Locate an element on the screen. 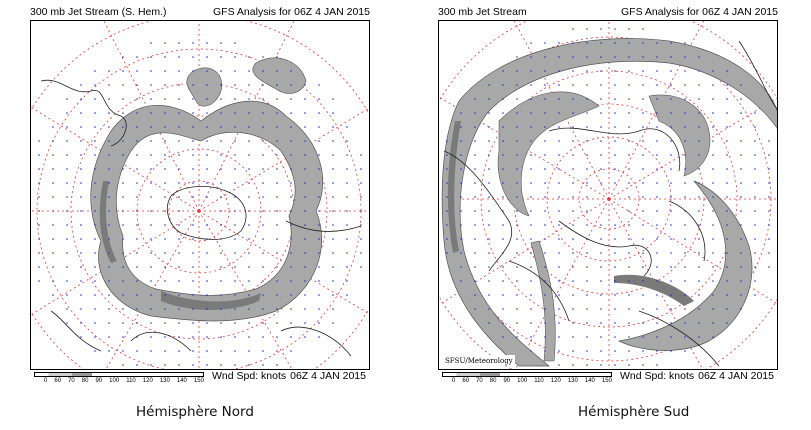 The height and width of the screenshot is (430, 811). legend-ticks: 0 60 70 80 90 100 110 120 130 140 150 is located at coordinates (124, 381).